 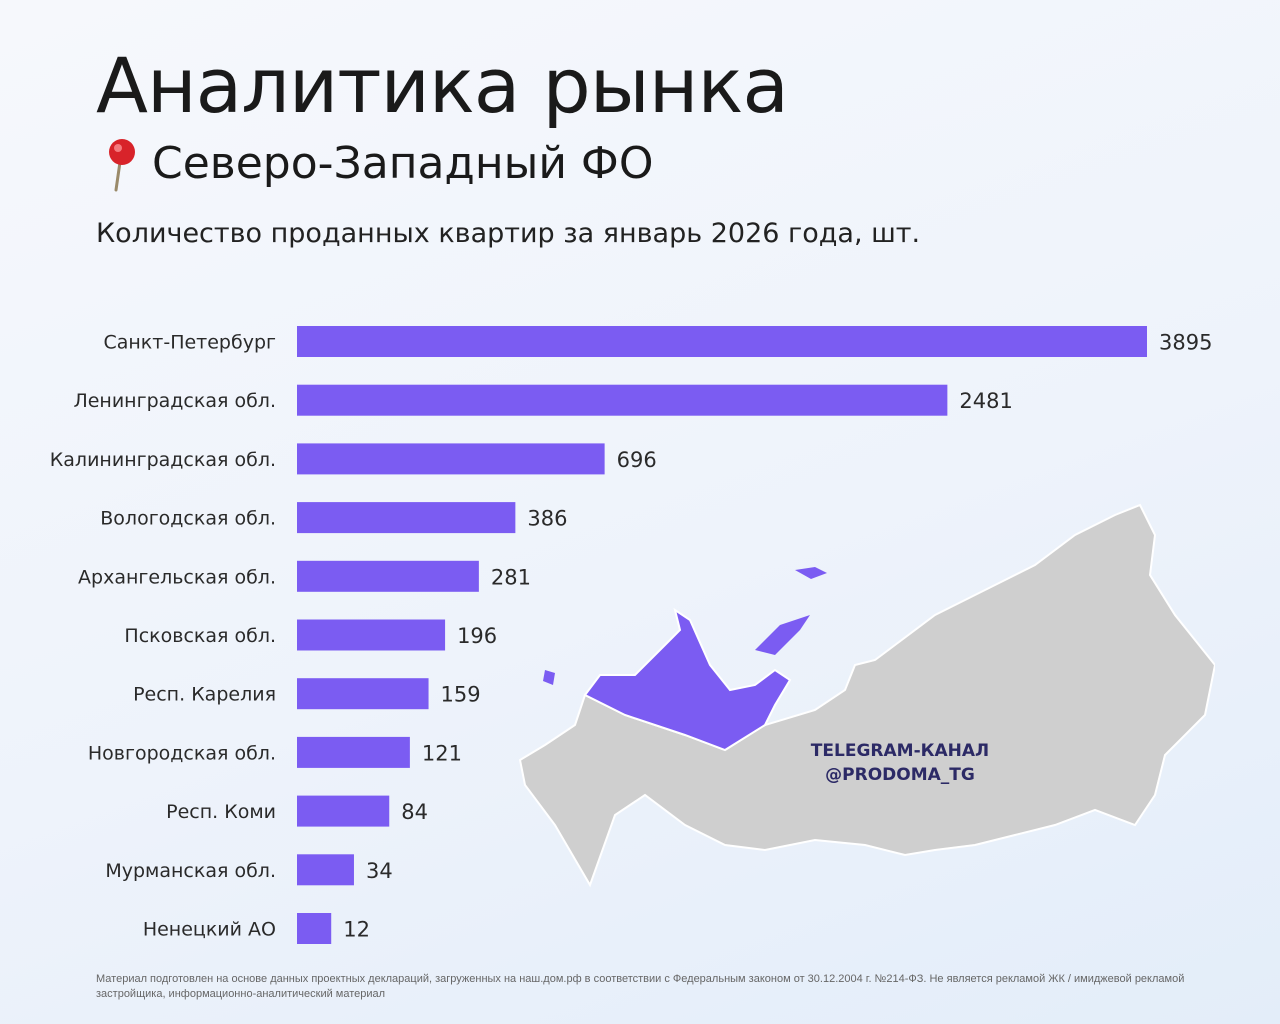 What do you see at coordinates (547, 519) in the screenshot?
I see `data-label: 386` at bounding box center [547, 519].